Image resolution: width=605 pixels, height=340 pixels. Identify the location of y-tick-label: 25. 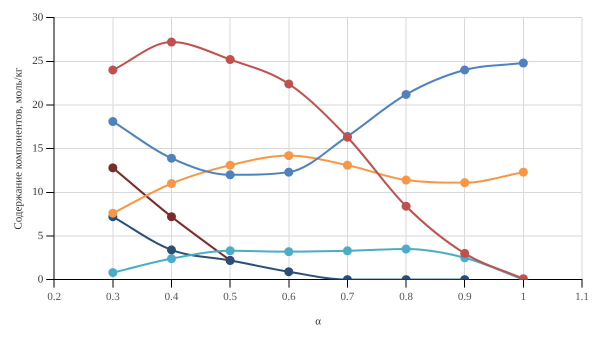
(38, 61).